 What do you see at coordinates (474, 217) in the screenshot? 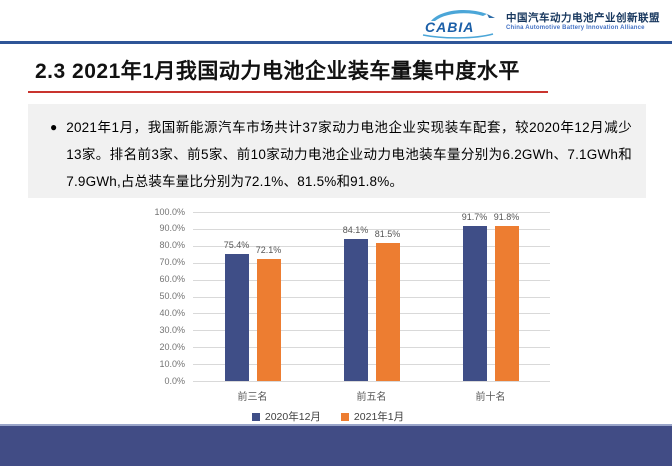
I see `bar-value-label: 91.7%` at bounding box center [474, 217].